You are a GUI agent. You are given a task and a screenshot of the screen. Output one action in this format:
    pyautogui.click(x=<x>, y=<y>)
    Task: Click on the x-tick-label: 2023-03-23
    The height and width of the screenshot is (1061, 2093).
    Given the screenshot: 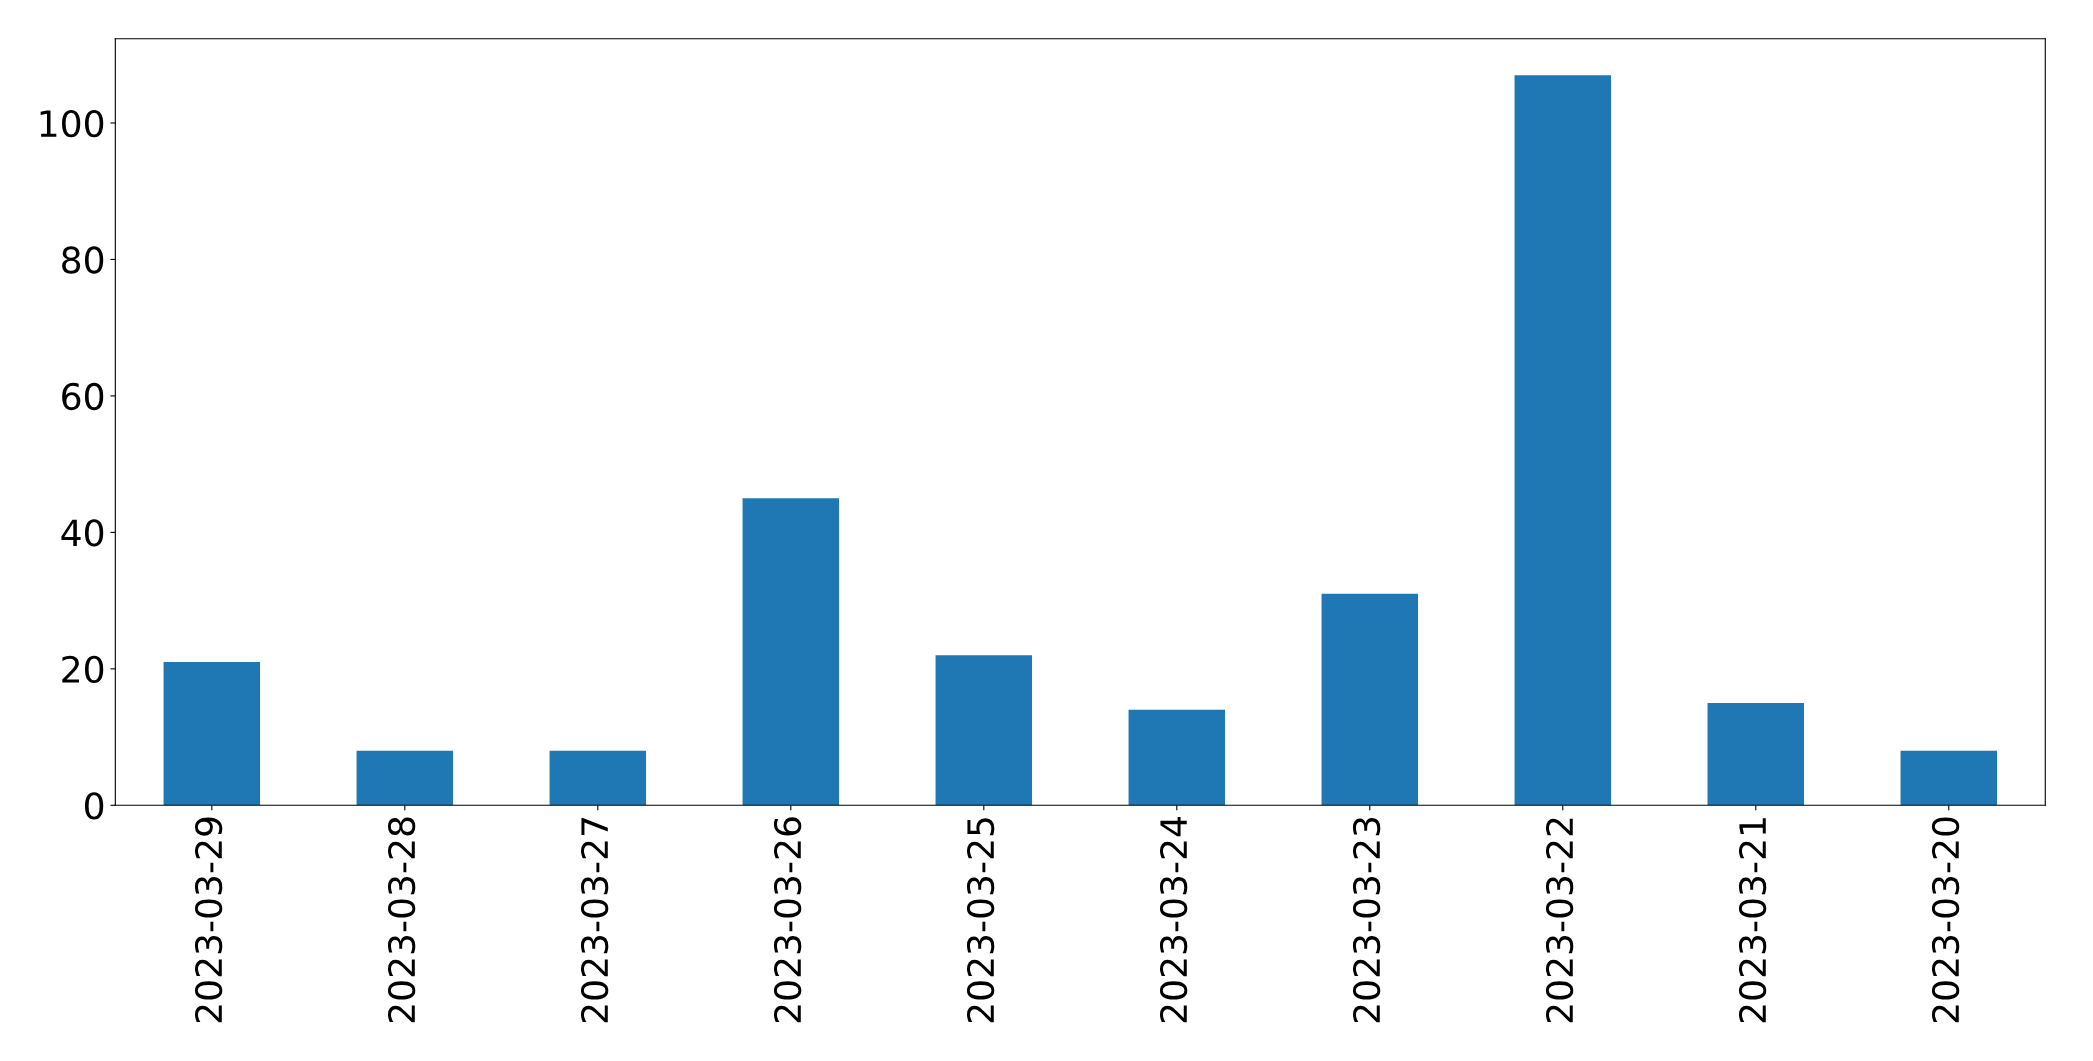 What is the action you would take?
    pyautogui.click(x=1366, y=920)
    